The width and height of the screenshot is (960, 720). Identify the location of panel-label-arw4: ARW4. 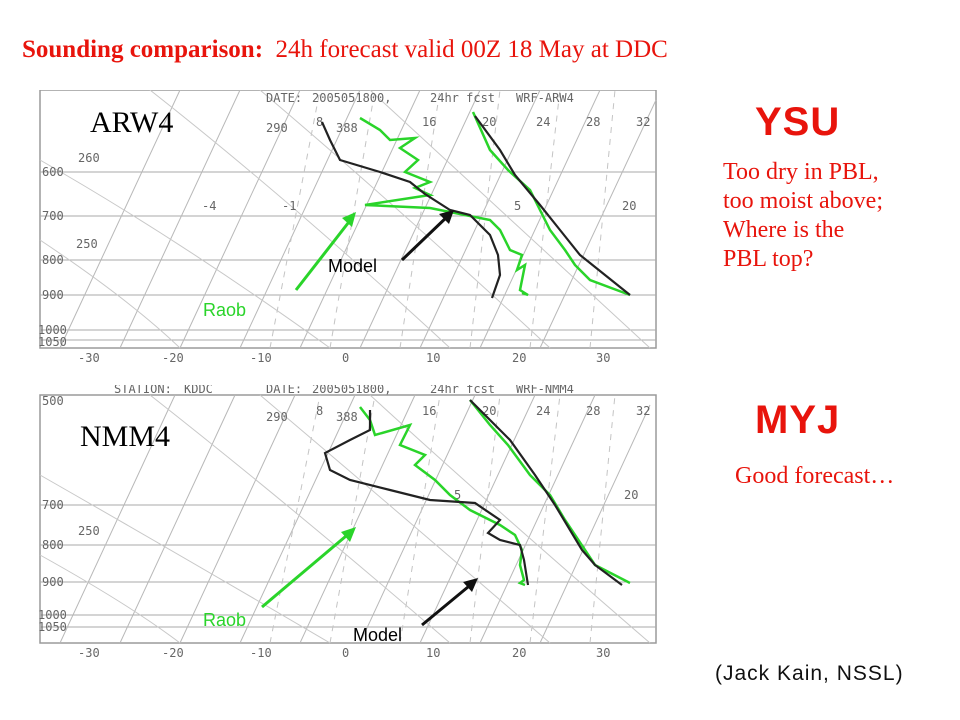
(132, 122).